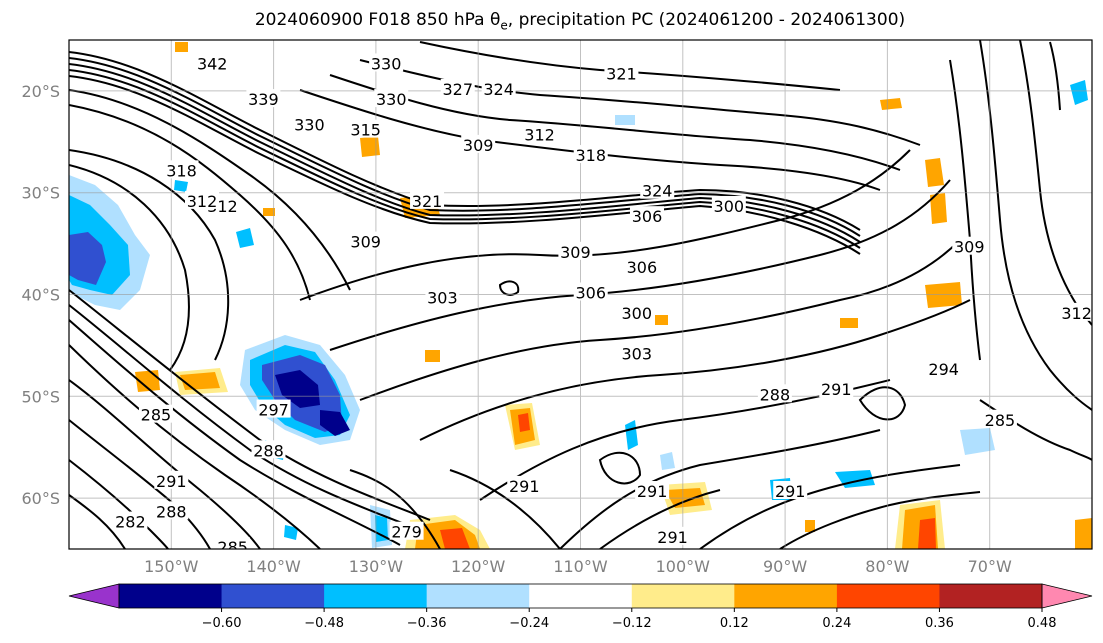  I want to click on latitude-tick-label: 50°S, so click(40, 396).